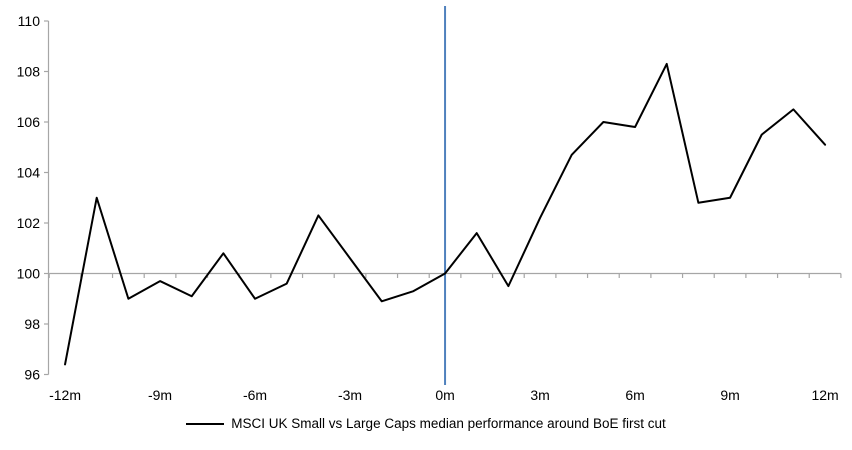  What do you see at coordinates (444, 395) in the screenshot?
I see `x-axis-label: 0m` at bounding box center [444, 395].